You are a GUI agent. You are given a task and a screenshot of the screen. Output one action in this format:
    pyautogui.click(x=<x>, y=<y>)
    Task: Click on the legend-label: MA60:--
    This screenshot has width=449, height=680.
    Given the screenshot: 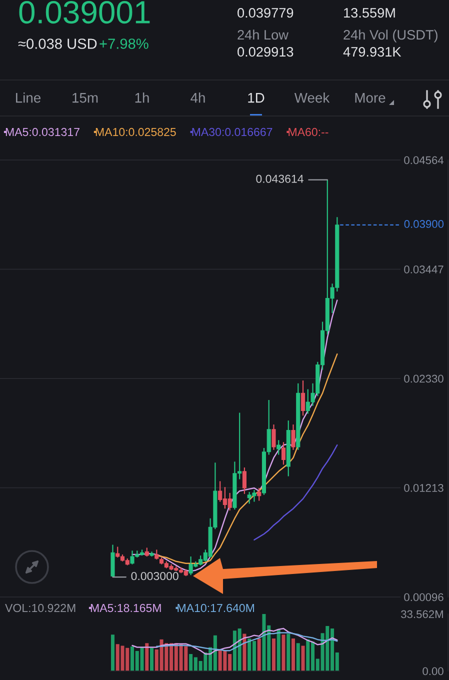 What is the action you would take?
    pyautogui.click(x=308, y=132)
    